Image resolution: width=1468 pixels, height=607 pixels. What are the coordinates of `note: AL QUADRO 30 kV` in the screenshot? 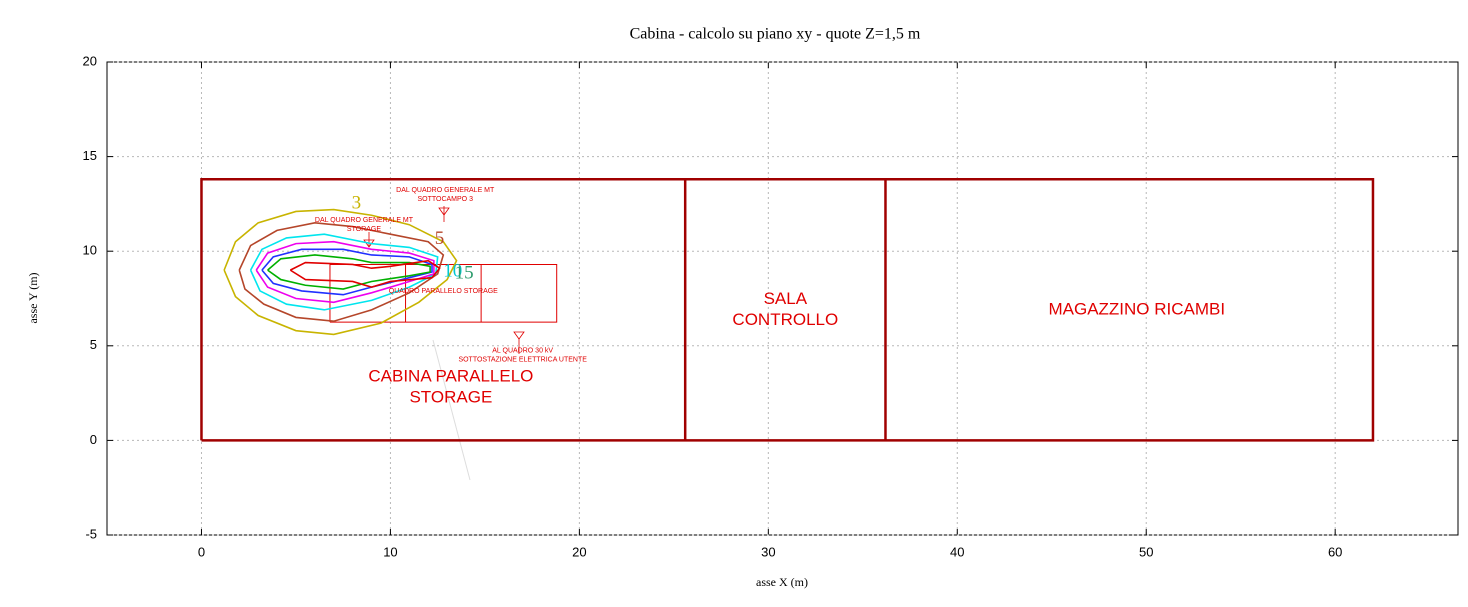 It's located at (522, 351).